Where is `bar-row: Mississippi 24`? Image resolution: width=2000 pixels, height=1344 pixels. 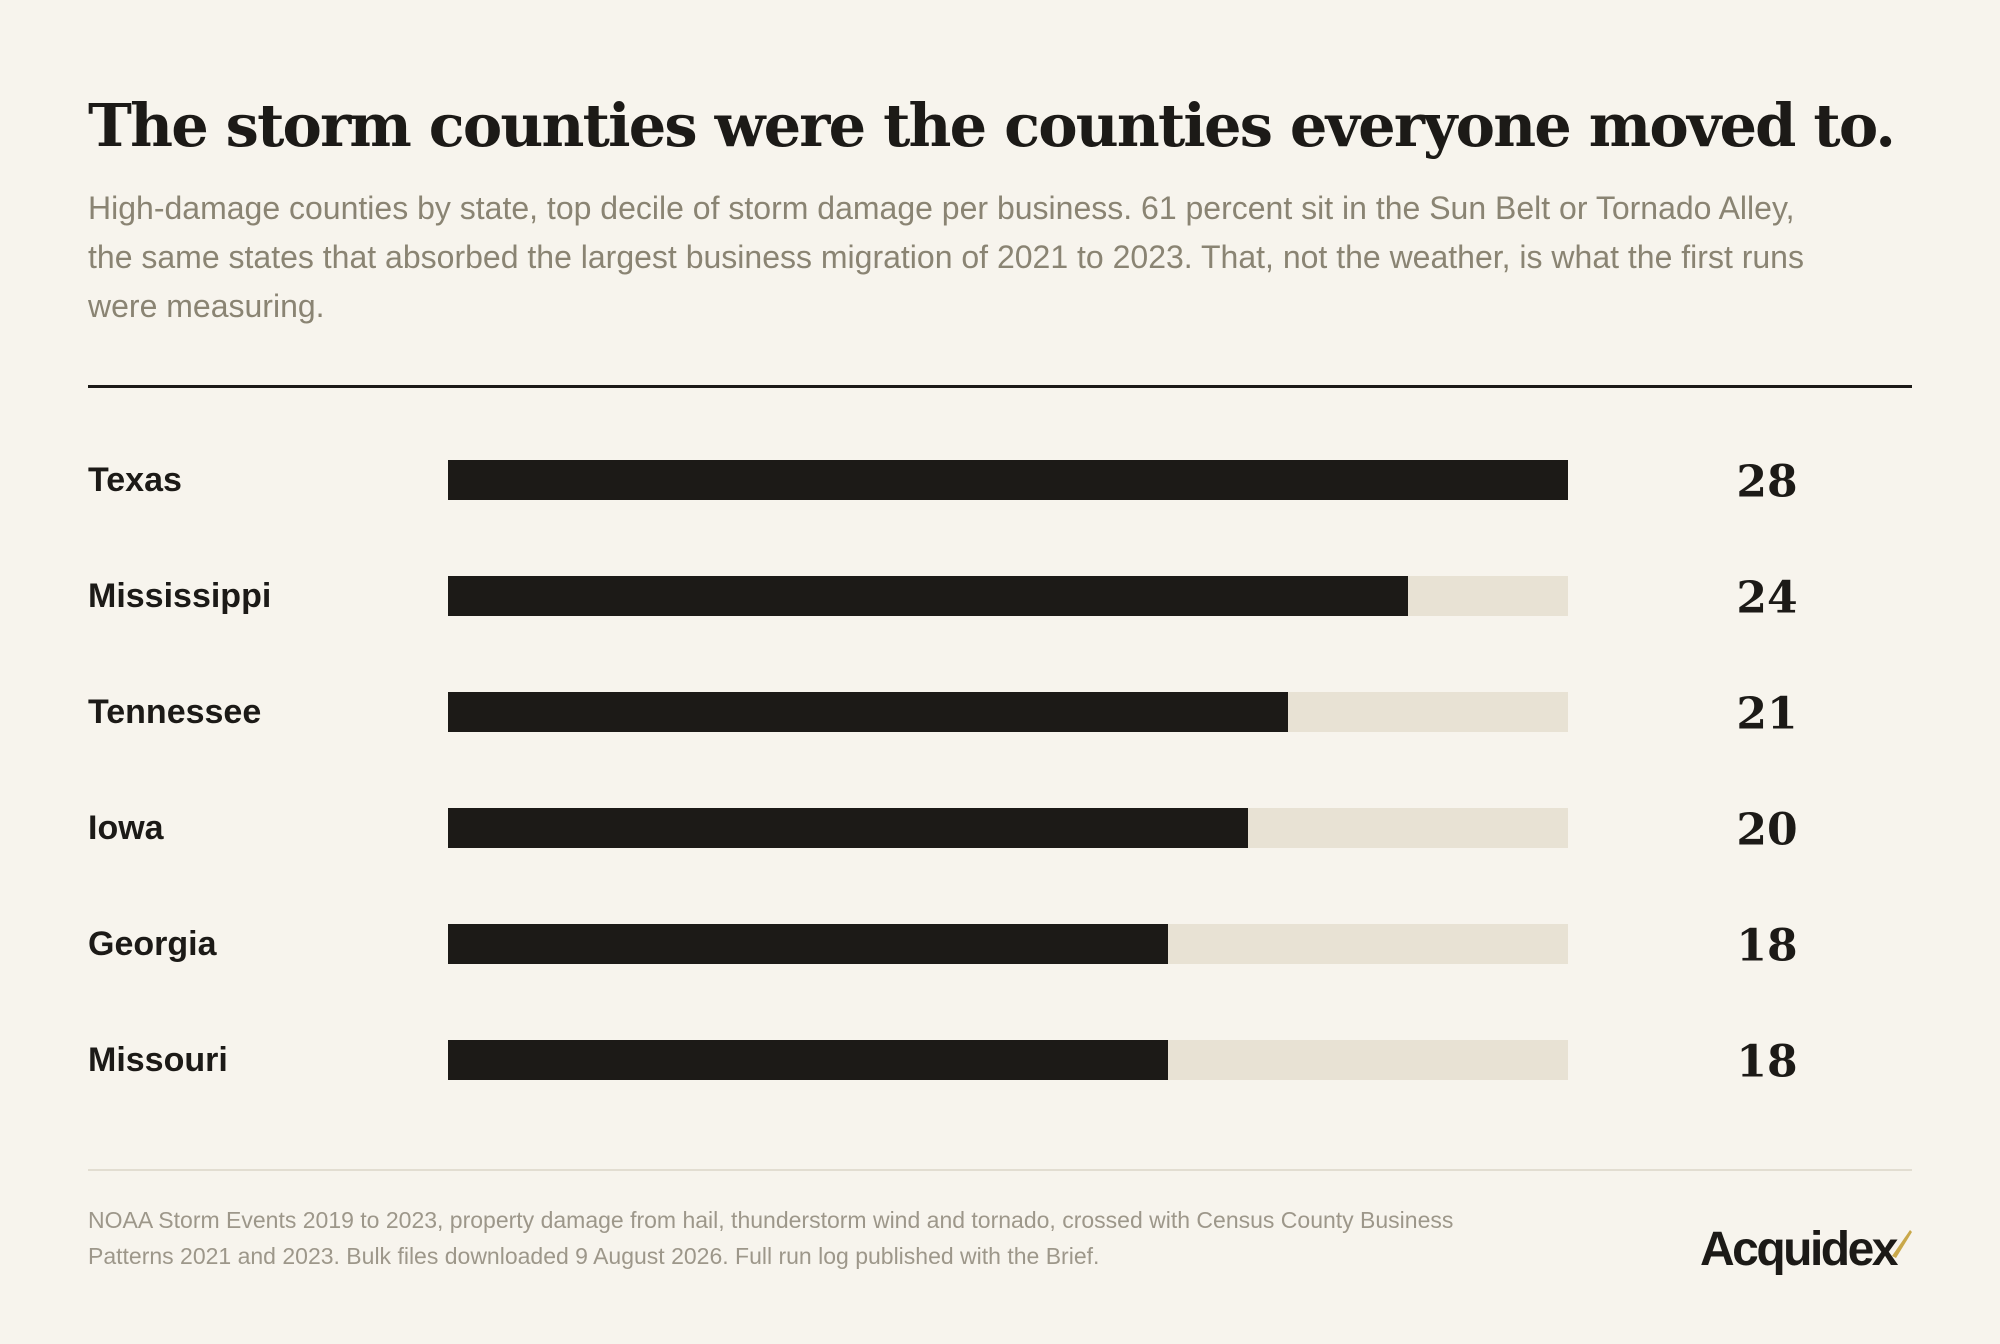
bar-row: Mississippi 24 is located at coordinates (943, 598).